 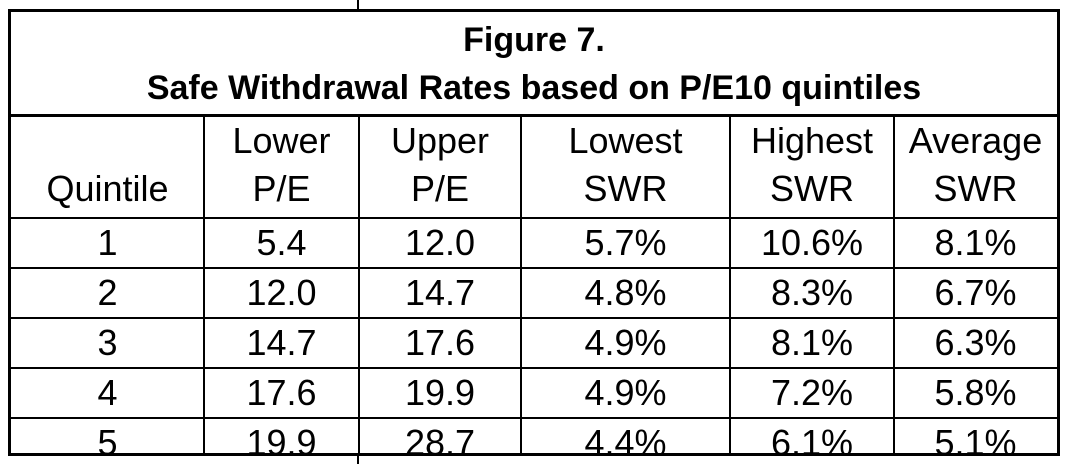 I want to click on header-cell: Lowest, so click(x=625, y=140).